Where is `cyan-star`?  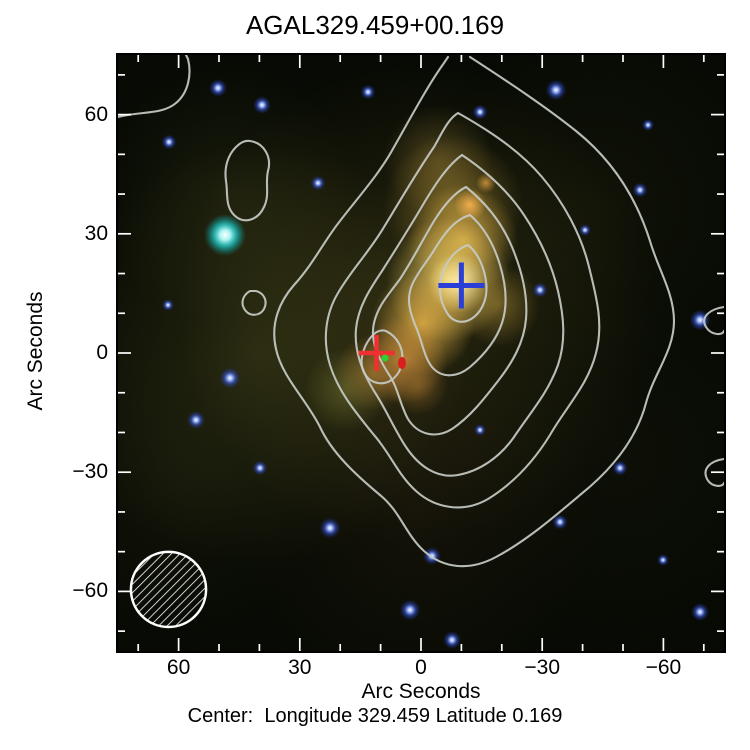 cyan-star is located at coordinates (225, 235).